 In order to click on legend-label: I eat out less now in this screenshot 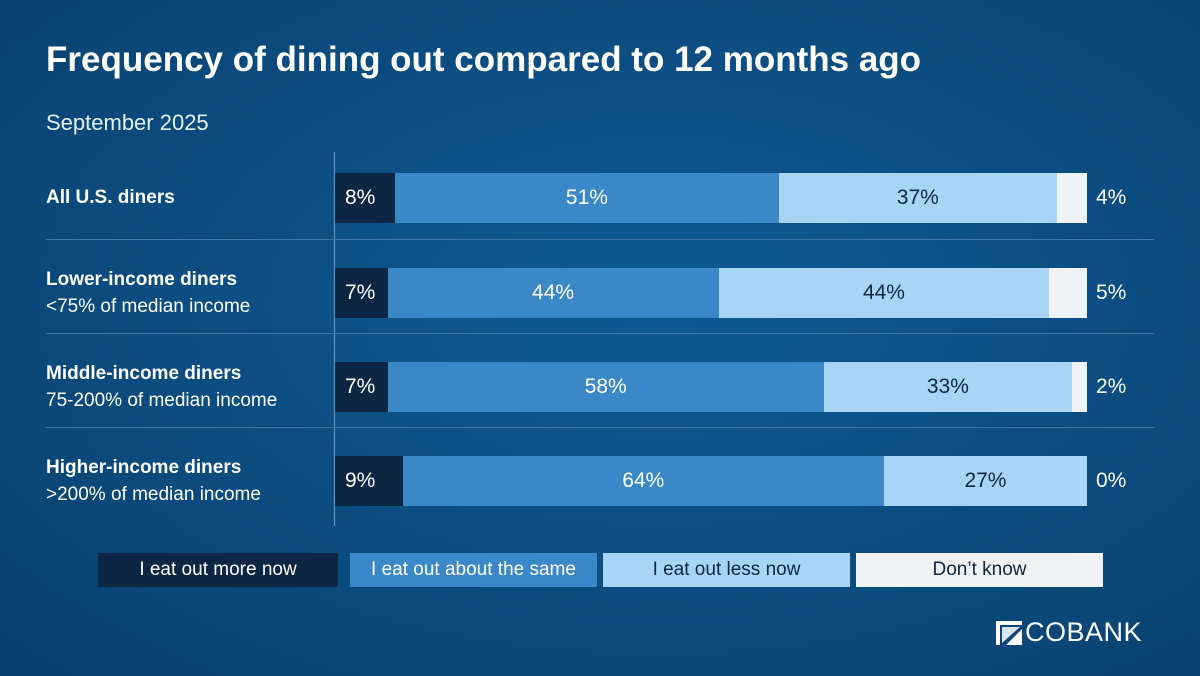, I will do `click(726, 569)`.